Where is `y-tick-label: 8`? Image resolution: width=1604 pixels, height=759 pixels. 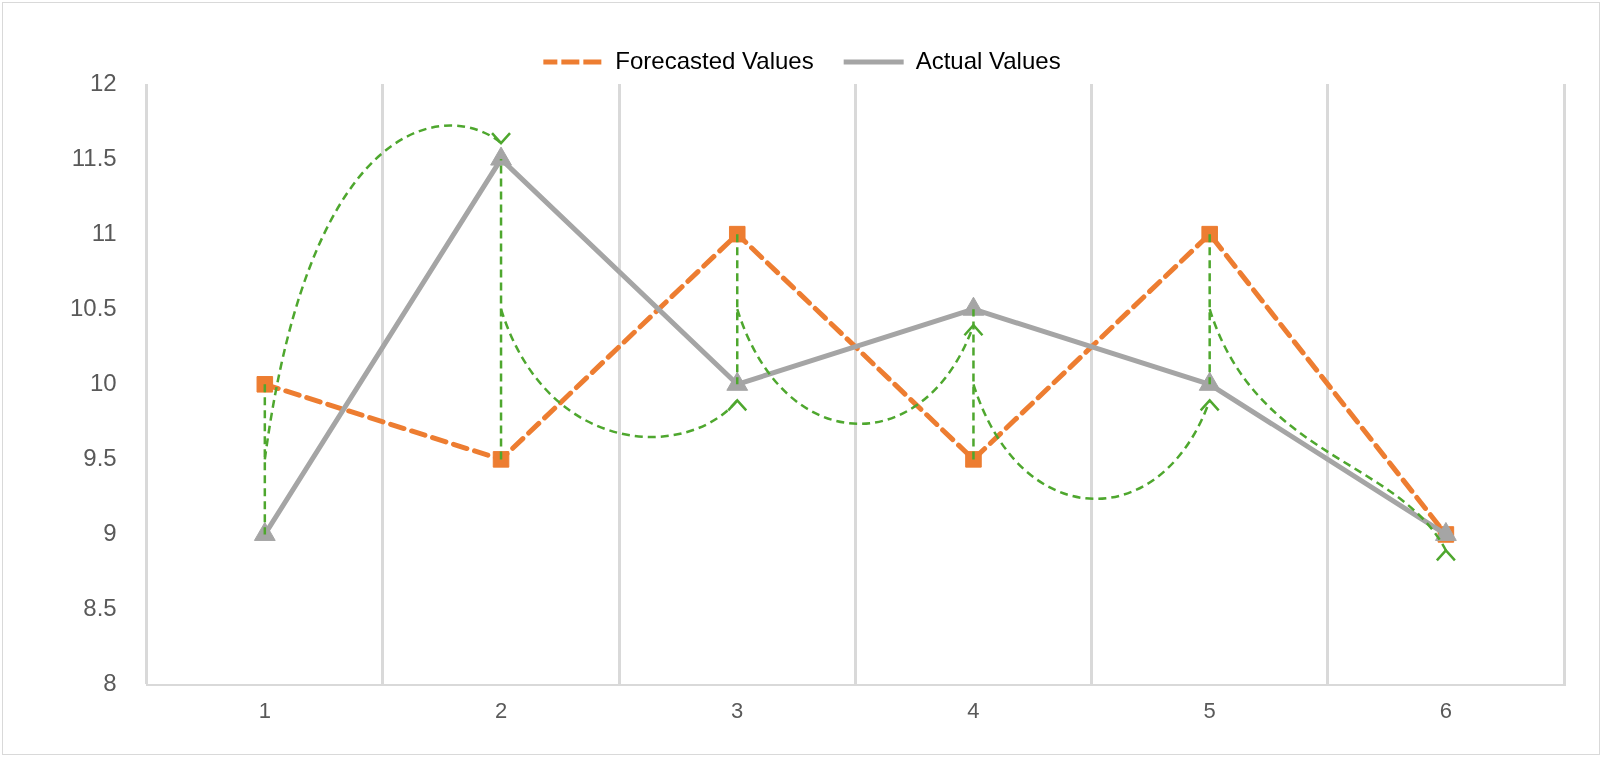 y-tick-label: 8 is located at coordinates (110, 683).